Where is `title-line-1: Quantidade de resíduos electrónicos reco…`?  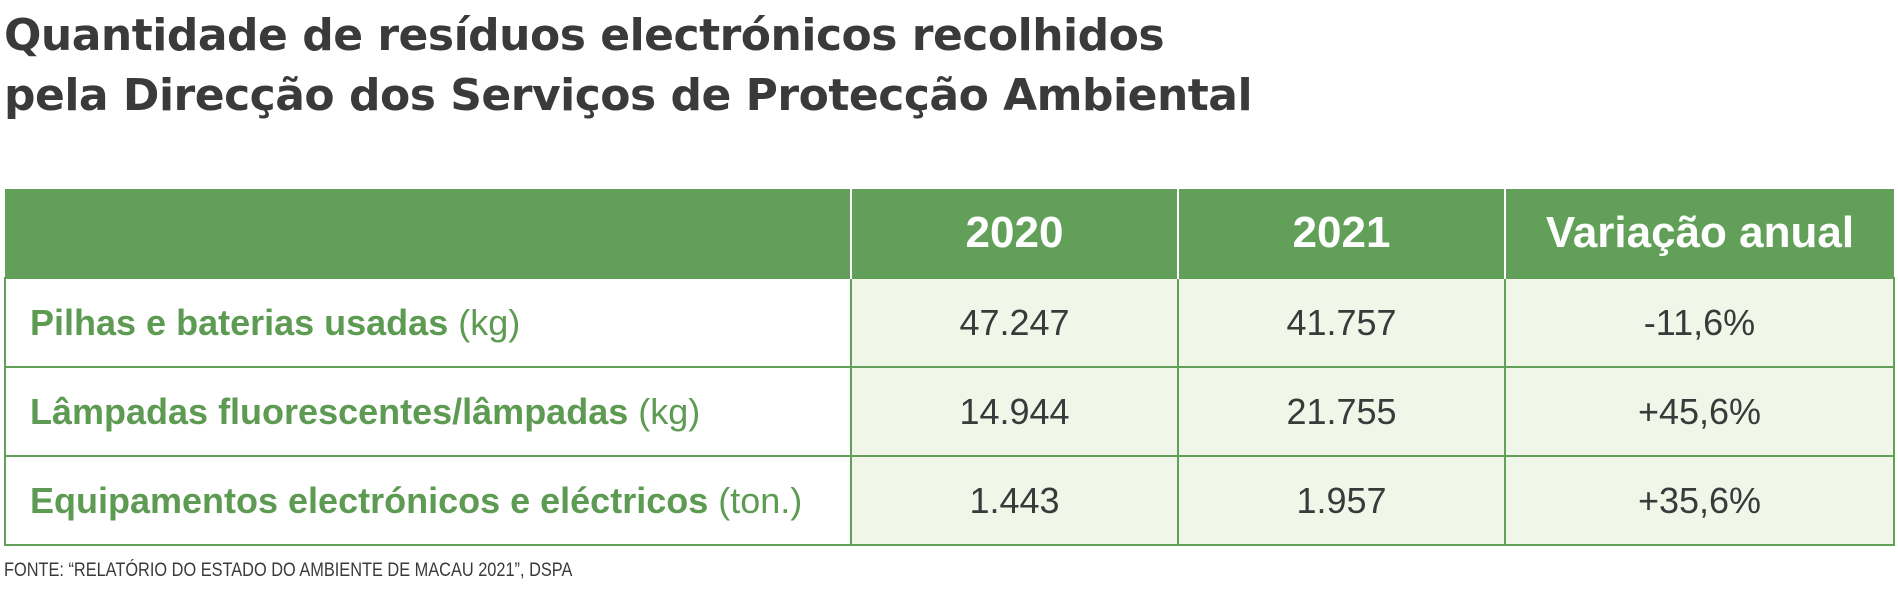
title-line-1: Quantidade de resíduos electrónicos reco… is located at coordinates (584, 35).